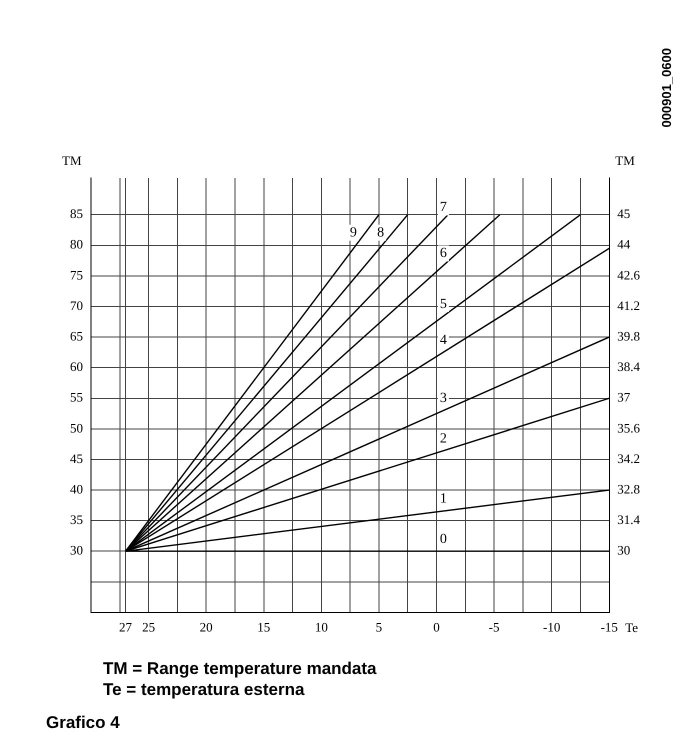 The image size is (694, 742). Describe the element at coordinates (443, 254) in the screenshot. I see `series-label: 6` at that location.